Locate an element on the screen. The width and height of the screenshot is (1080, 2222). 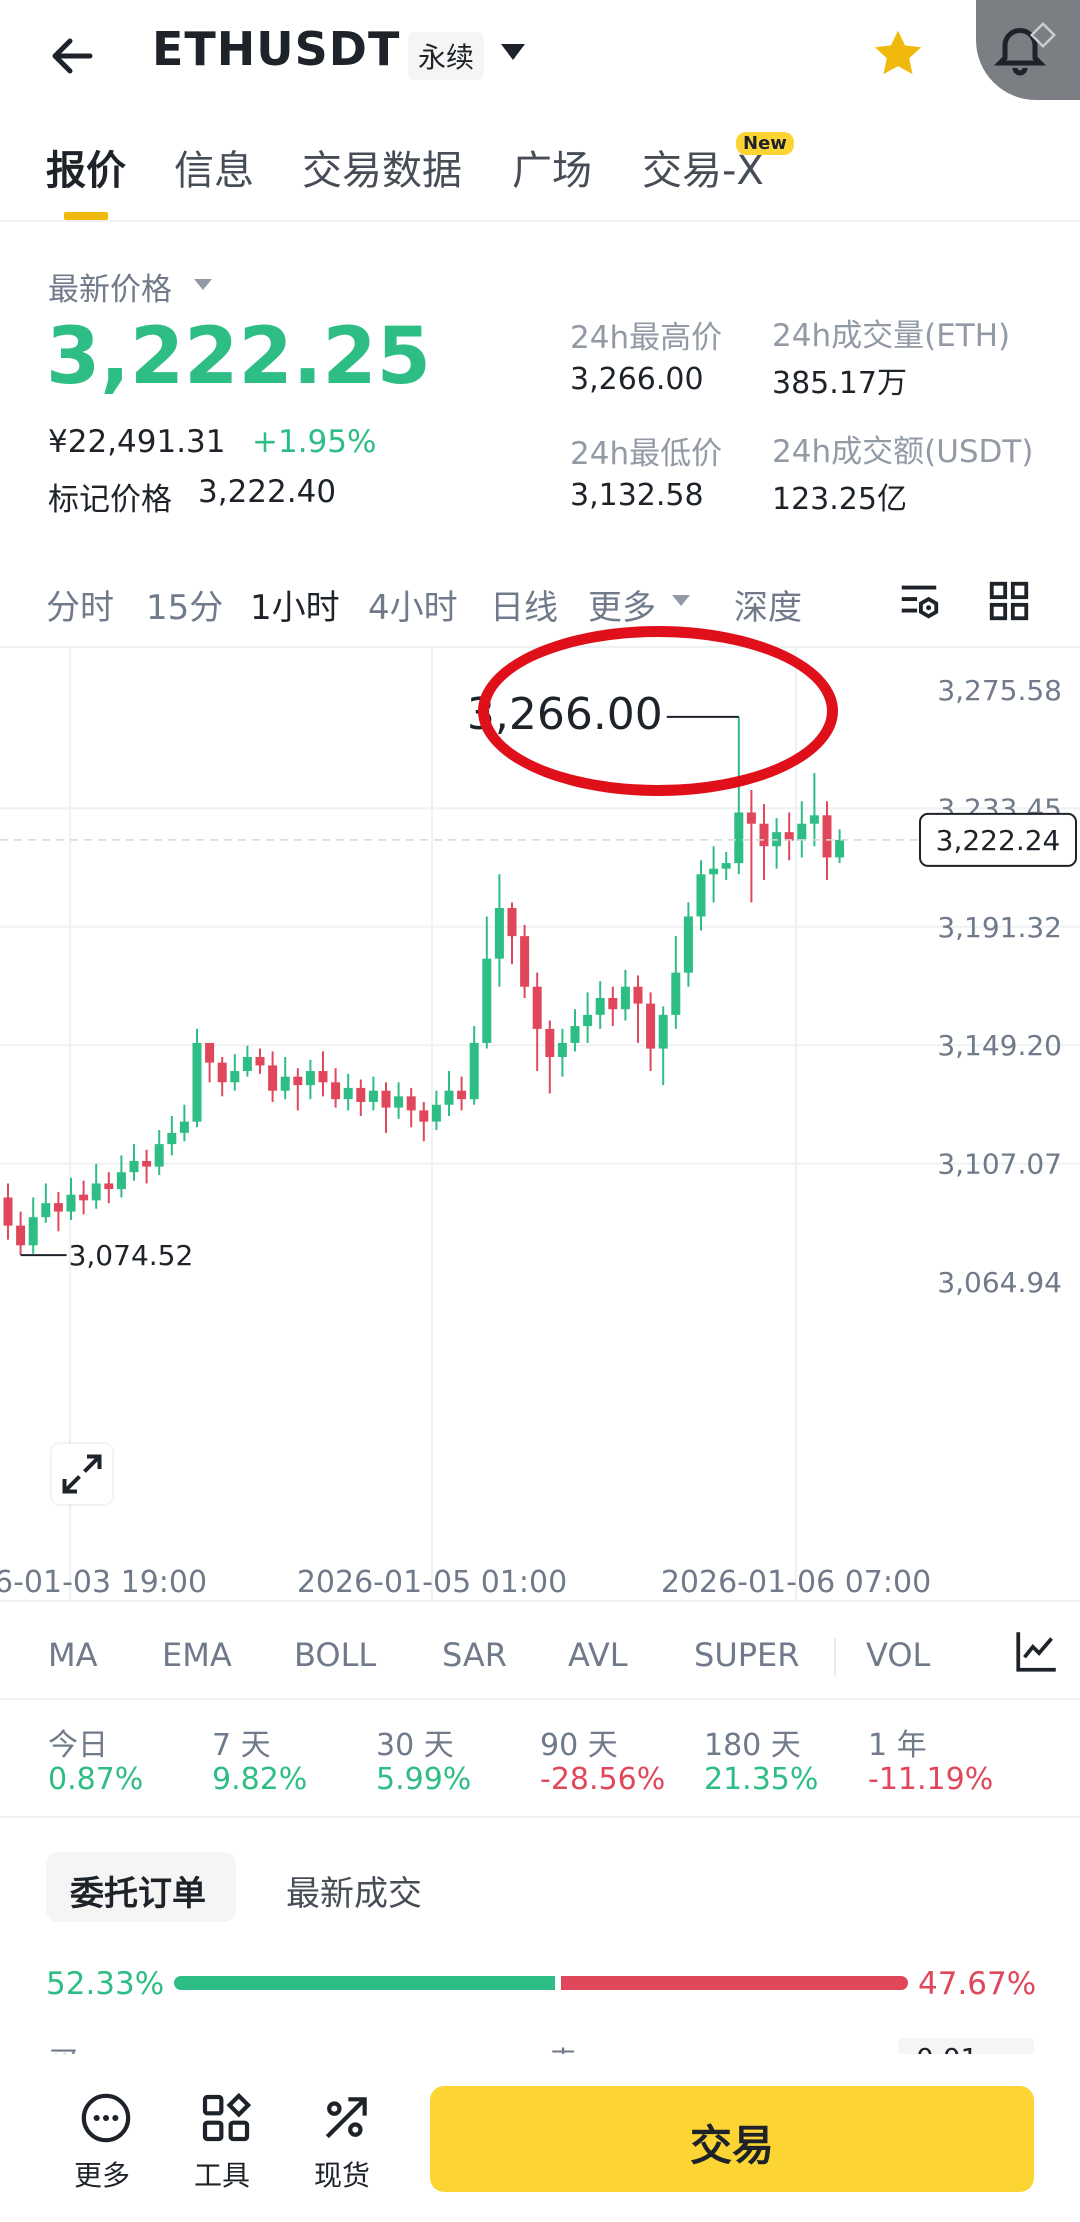
tab-open-orders: 委托订单 is located at coordinates (141, 1887).